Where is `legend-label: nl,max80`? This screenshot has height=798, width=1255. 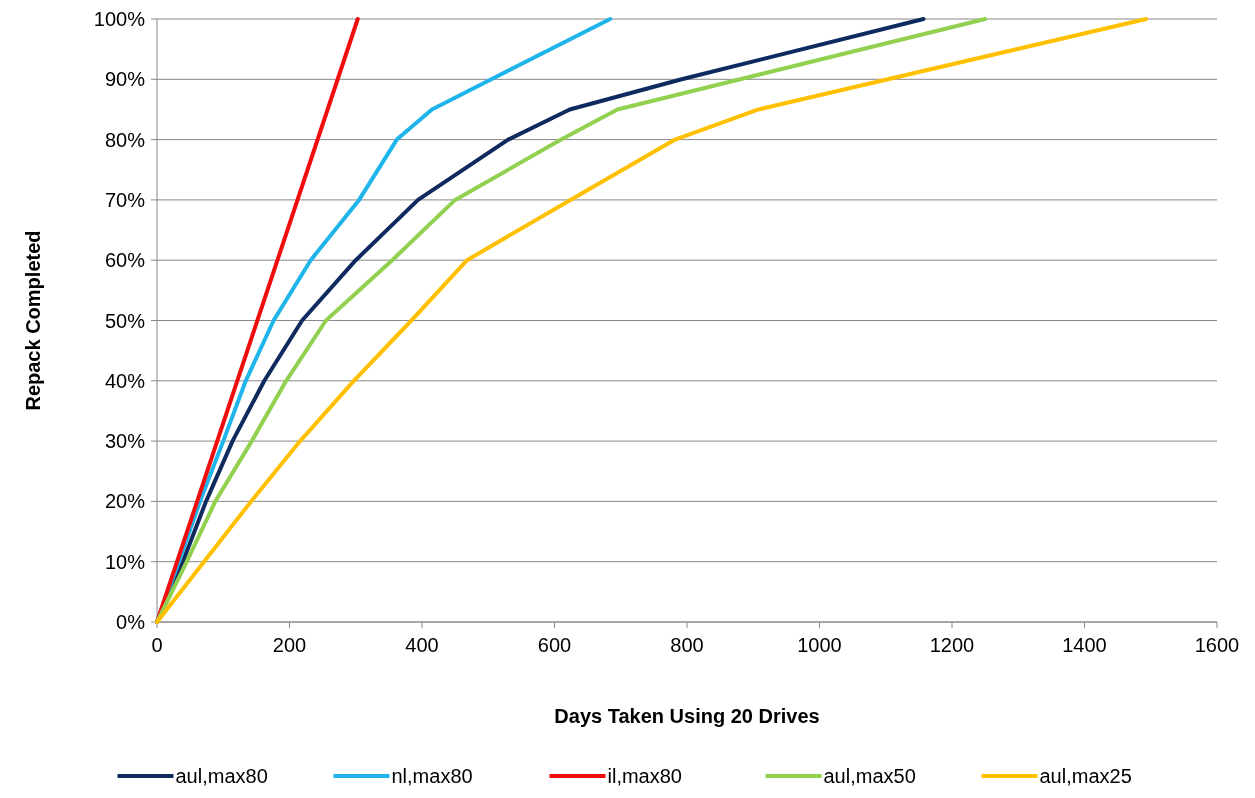 legend-label: nl,max80 is located at coordinates (432, 776).